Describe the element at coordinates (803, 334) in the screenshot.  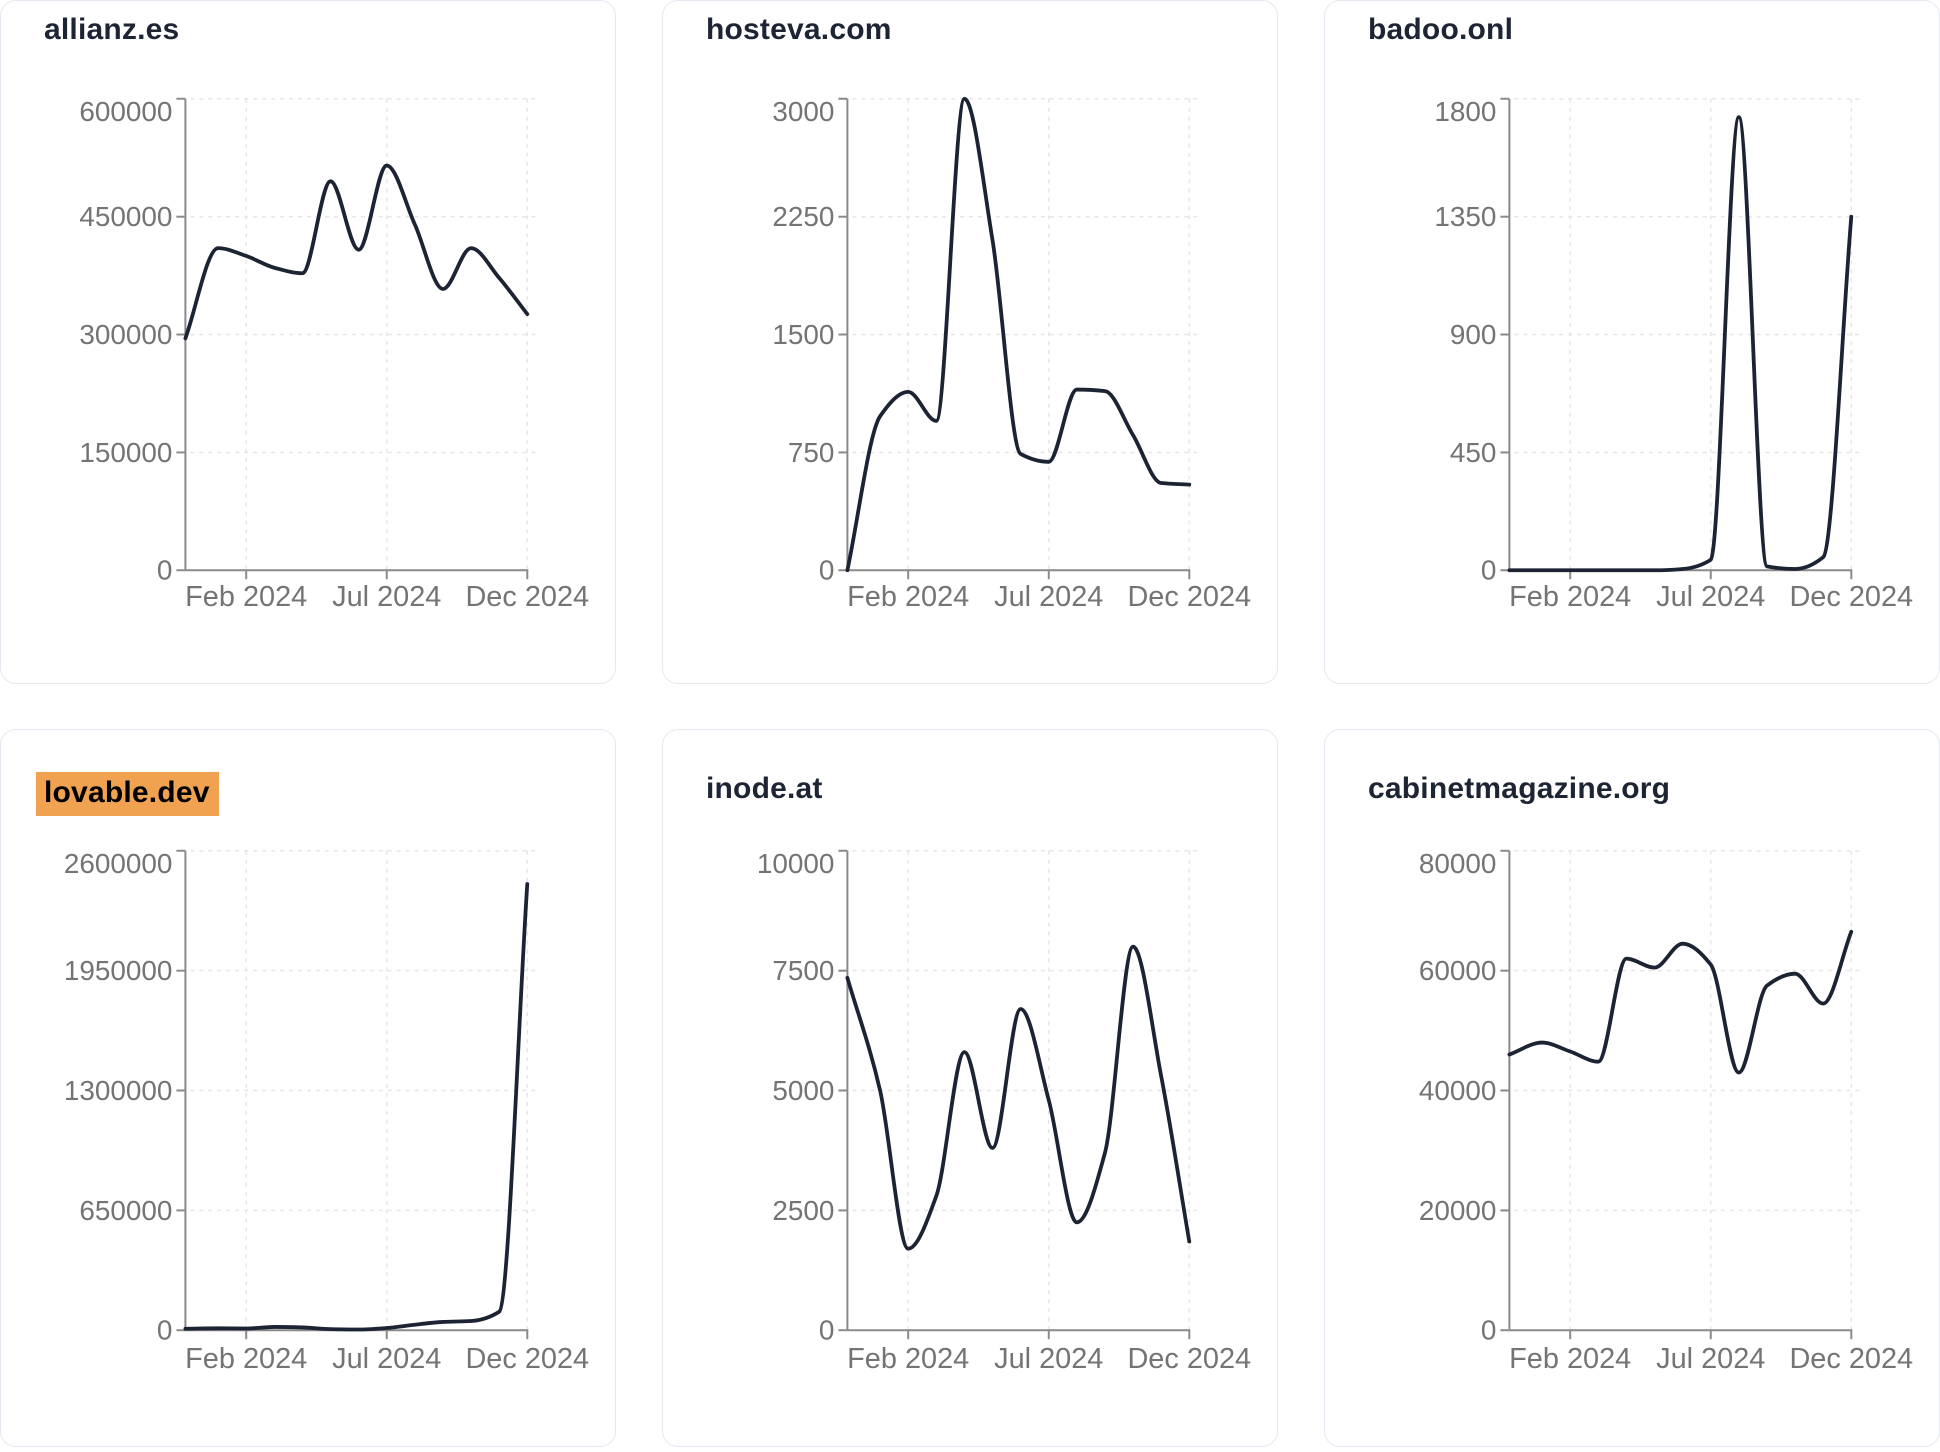
I see `y-tick-label: 1500` at that location.